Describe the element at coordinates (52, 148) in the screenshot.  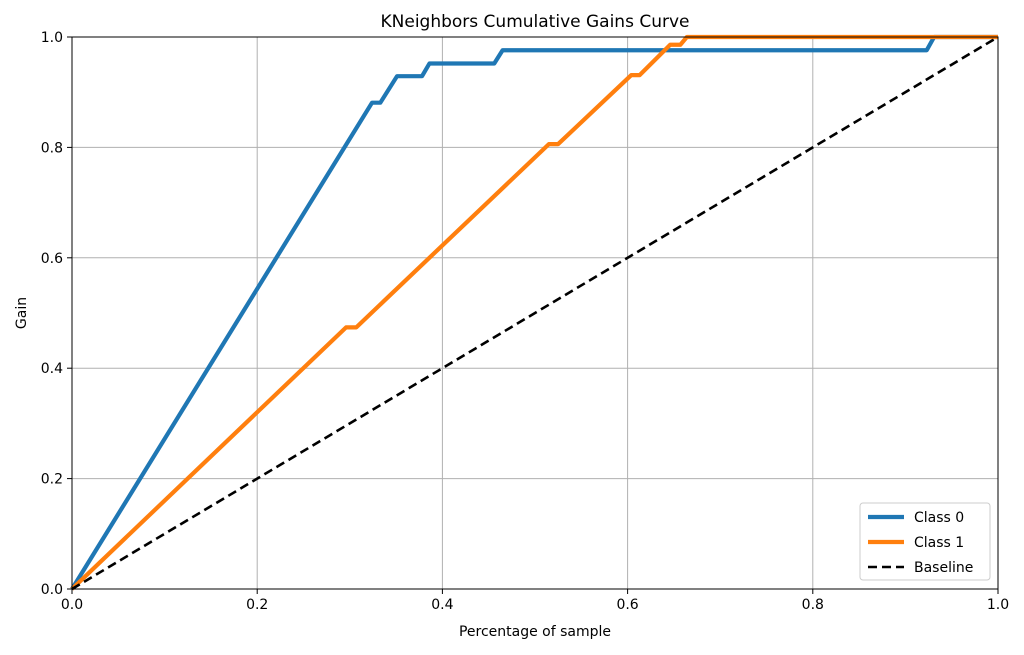
I see `y-tick-label: 0.8` at that location.